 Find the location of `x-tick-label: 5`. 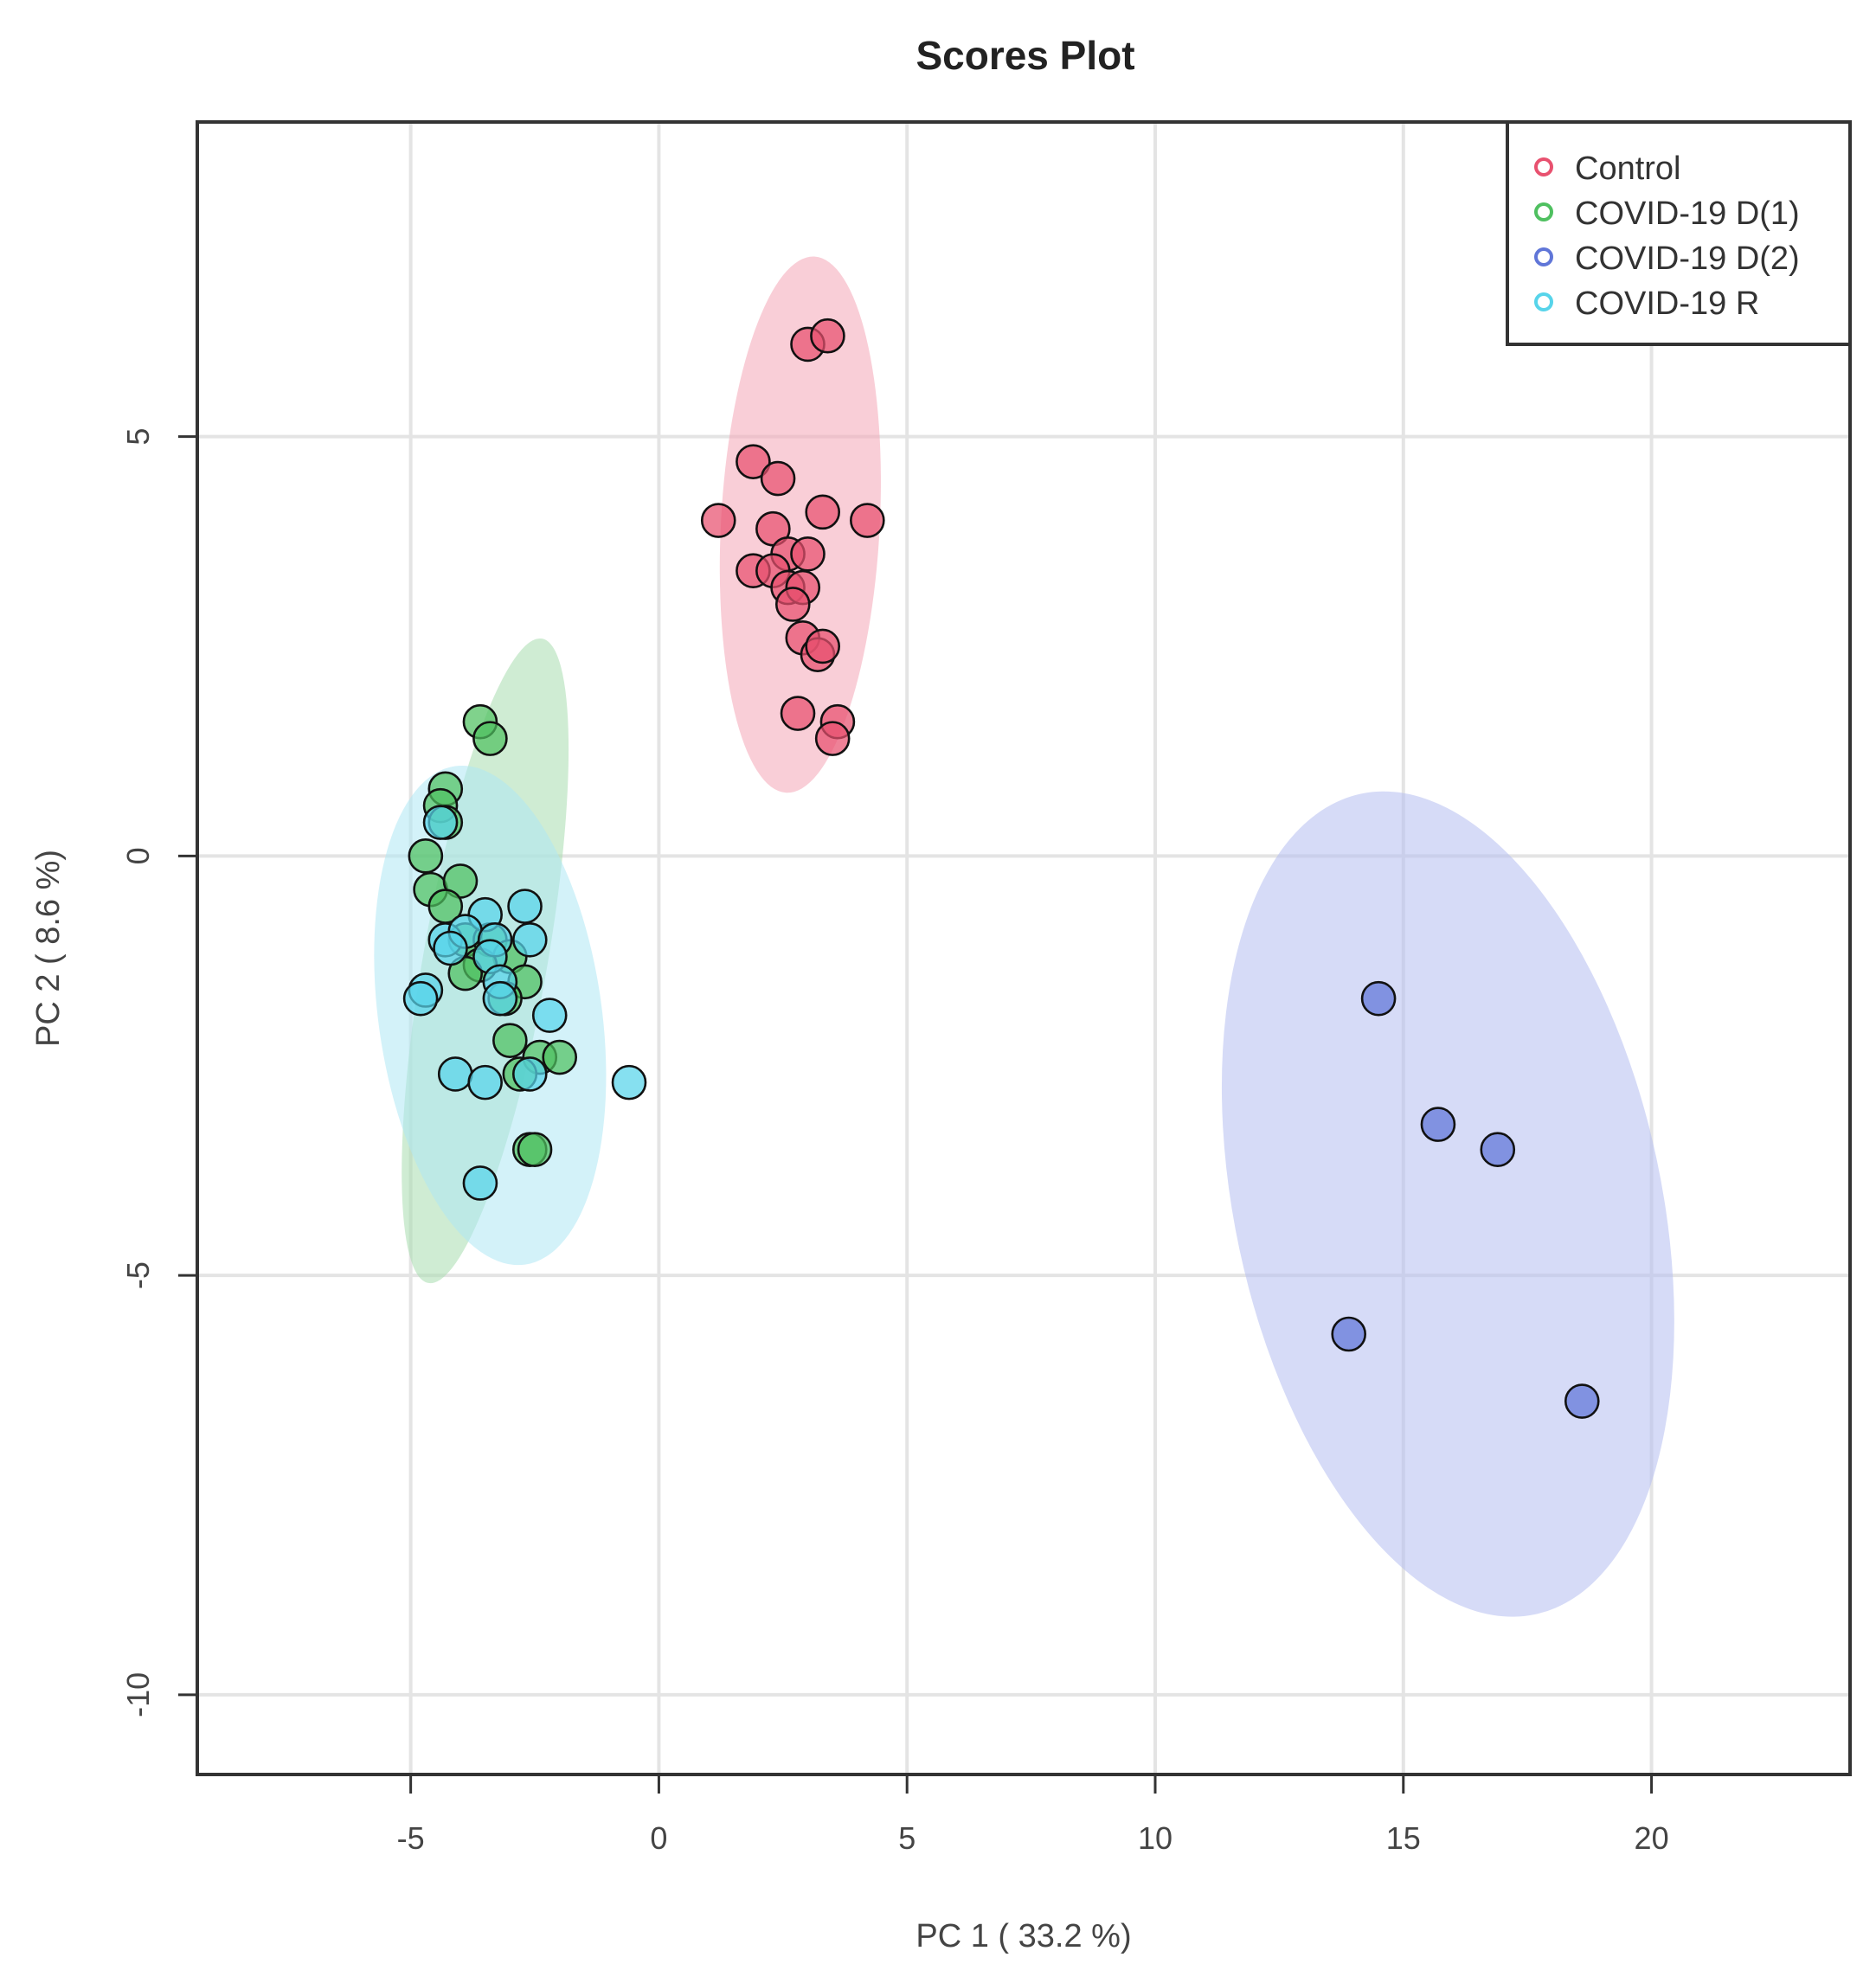

x-tick-label: 5 is located at coordinates (907, 1838).